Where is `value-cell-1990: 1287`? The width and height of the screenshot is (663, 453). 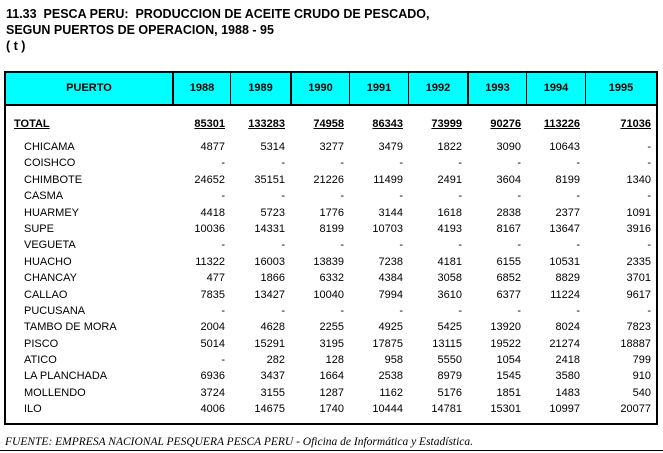 value-cell-1990: 1287 is located at coordinates (331, 392).